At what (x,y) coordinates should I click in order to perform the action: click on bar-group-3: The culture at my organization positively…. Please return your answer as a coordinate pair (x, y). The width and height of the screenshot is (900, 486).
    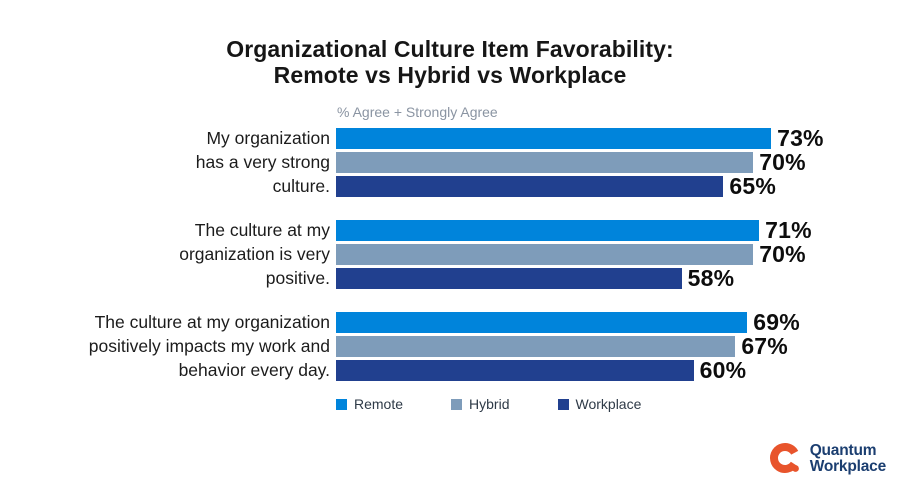
    Looking at the image, I should click on (450, 346).